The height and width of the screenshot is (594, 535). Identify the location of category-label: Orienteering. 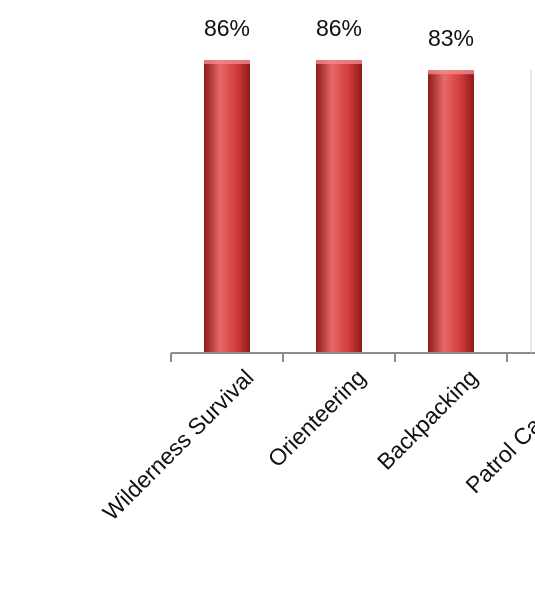
(317, 418).